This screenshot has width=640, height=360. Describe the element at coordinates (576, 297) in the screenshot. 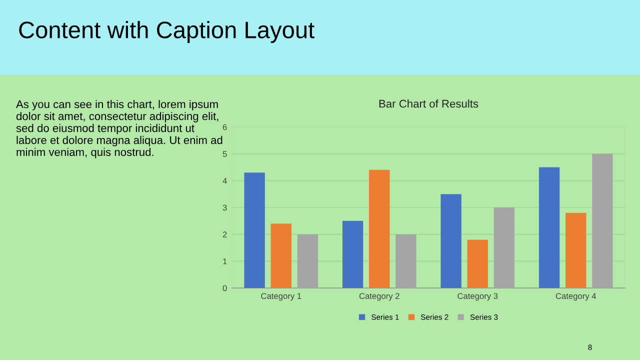

I see `x-tick-label: Category 4` at that location.